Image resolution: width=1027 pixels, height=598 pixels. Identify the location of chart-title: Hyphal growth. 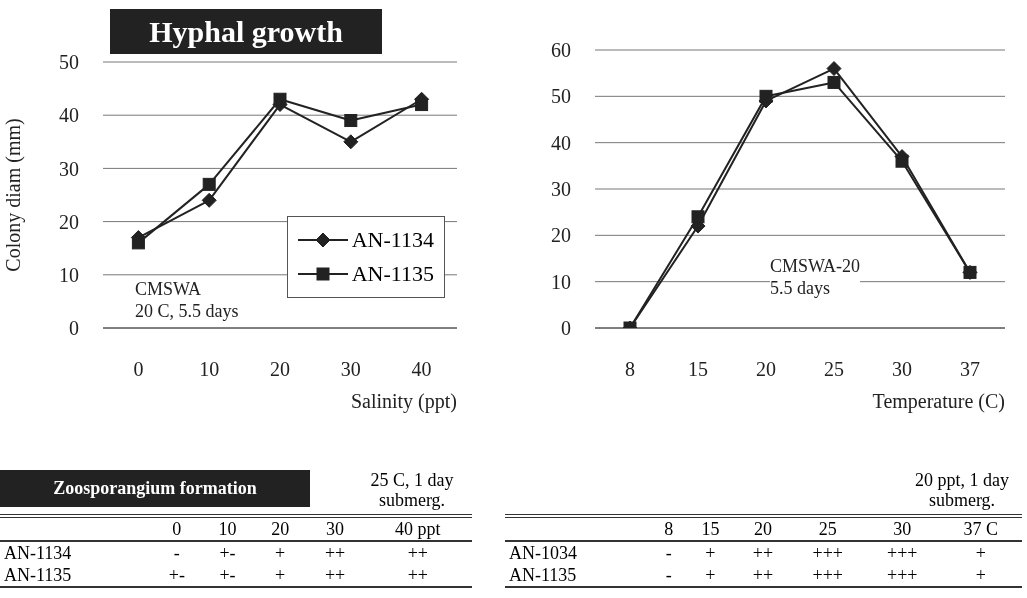
(246, 31).